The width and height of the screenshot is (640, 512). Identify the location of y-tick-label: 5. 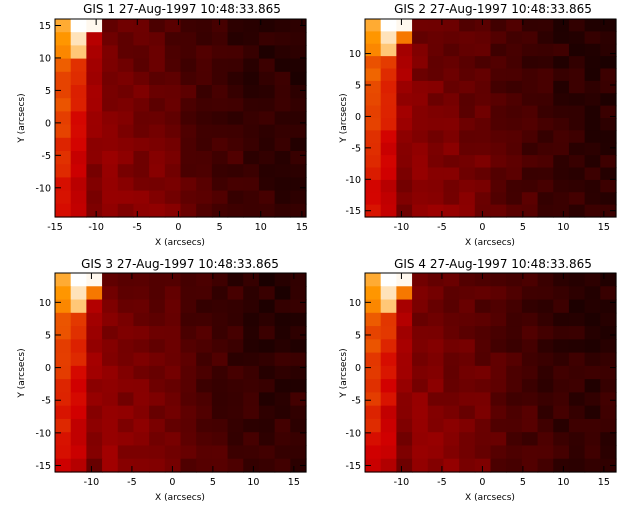
(48, 335).